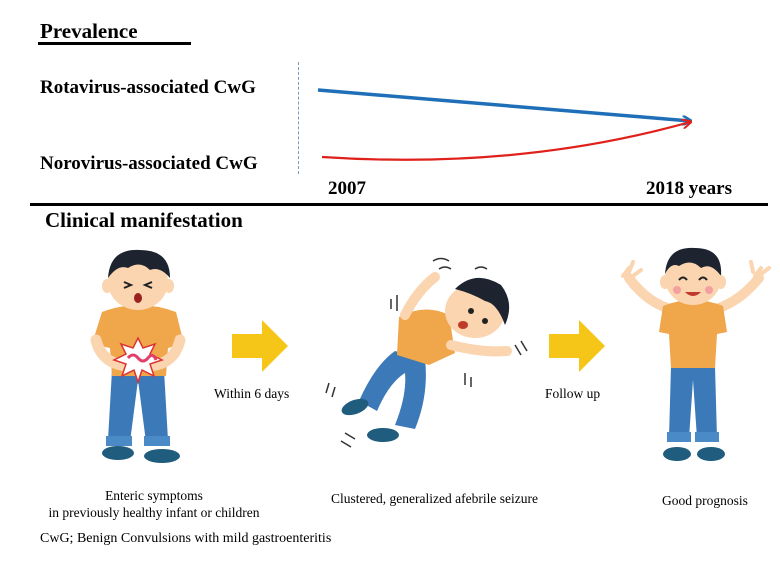  What do you see at coordinates (399, 204) in the screenshot?
I see `section-divider` at bounding box center [399, 204].